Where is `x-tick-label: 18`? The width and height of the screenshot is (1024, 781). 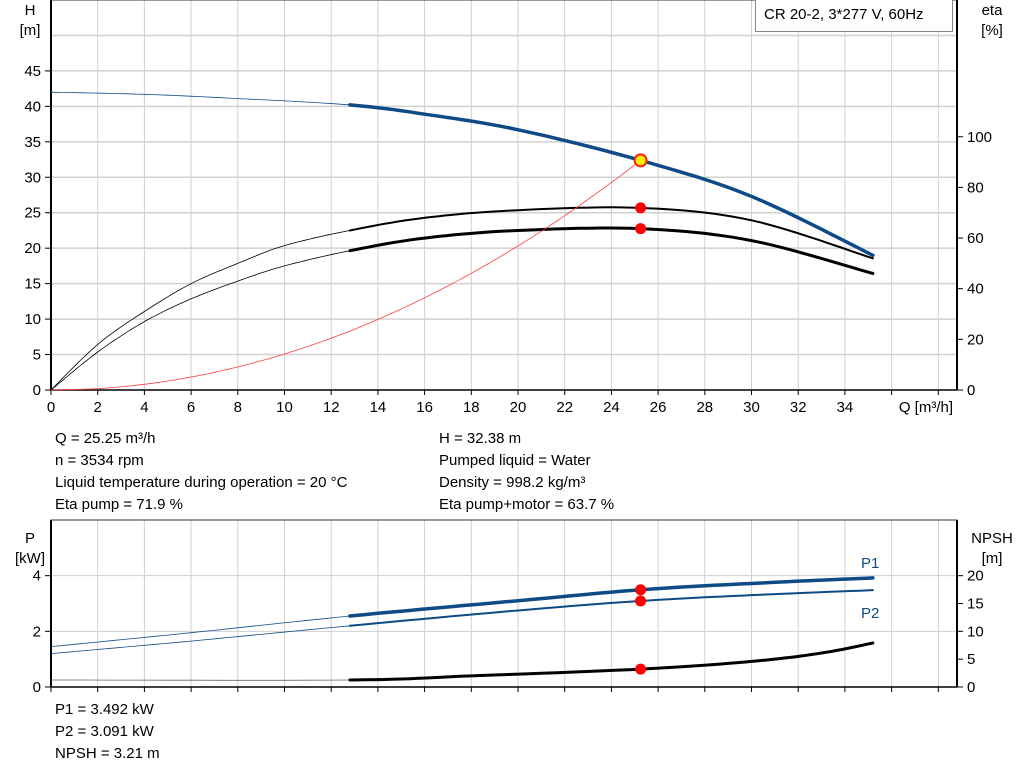 x-tick-label: 18 is located at coordinates (471, 407).